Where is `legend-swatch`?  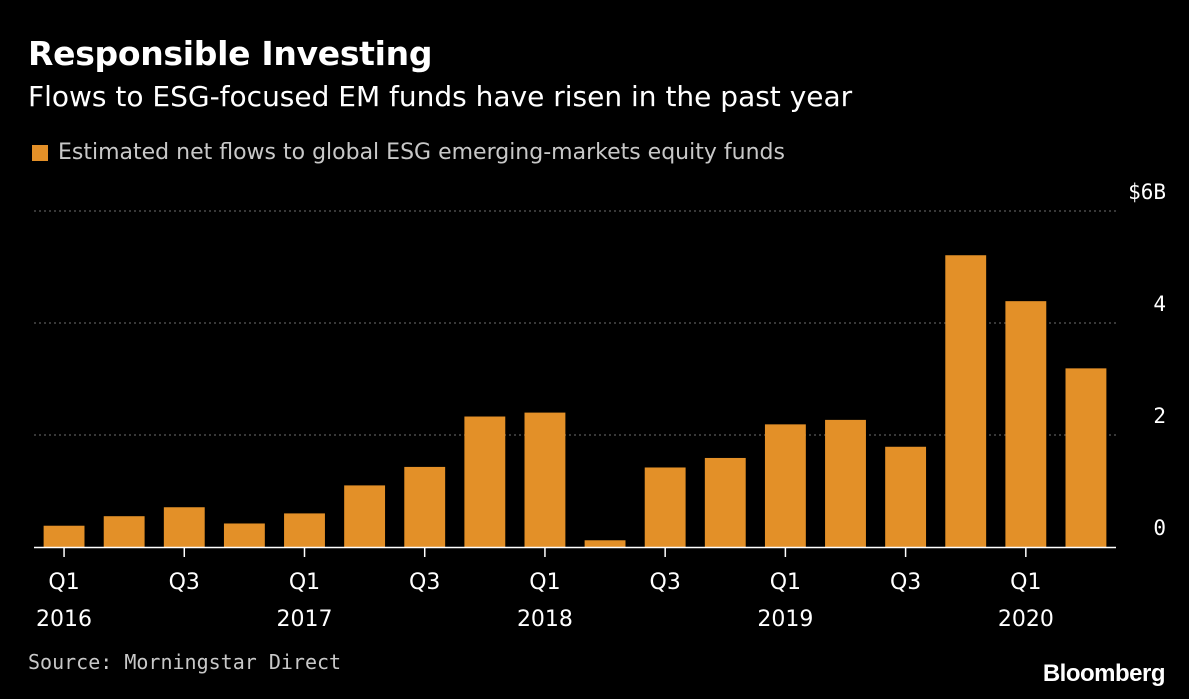
legend-swatch is located at coordinates (40, 152).